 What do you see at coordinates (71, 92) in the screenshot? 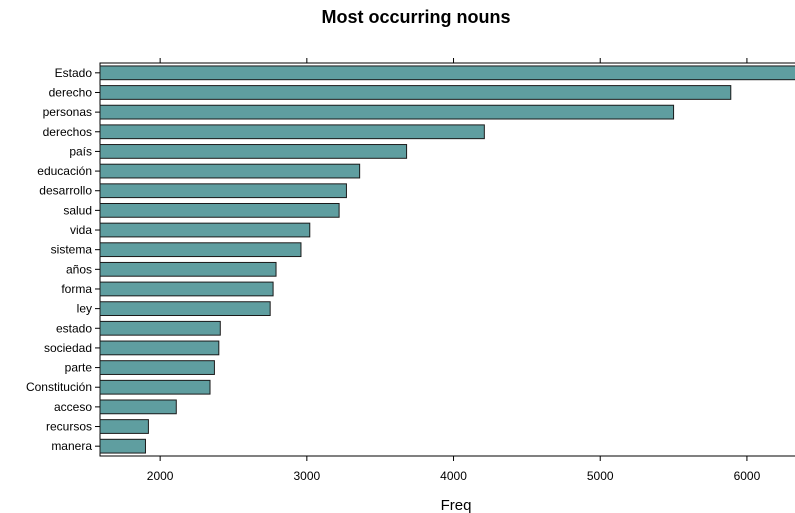
I see `category-label-2: derecho` at bounding box center [71, 92].